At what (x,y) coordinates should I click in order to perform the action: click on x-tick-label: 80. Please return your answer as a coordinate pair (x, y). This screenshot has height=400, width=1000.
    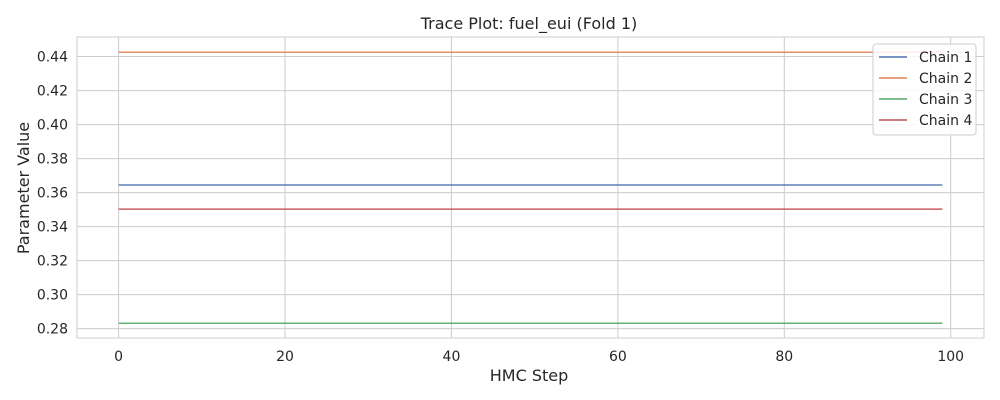
    Looking at the image, I should click on (784, 357).